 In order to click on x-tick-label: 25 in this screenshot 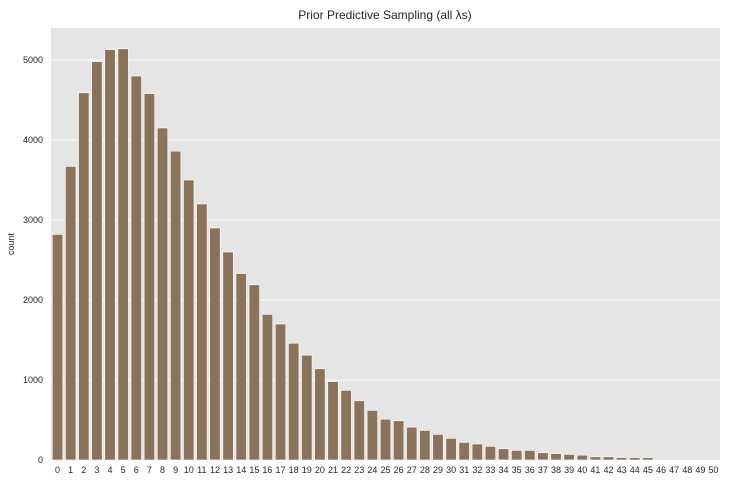, I will do `click(385, 470)`.